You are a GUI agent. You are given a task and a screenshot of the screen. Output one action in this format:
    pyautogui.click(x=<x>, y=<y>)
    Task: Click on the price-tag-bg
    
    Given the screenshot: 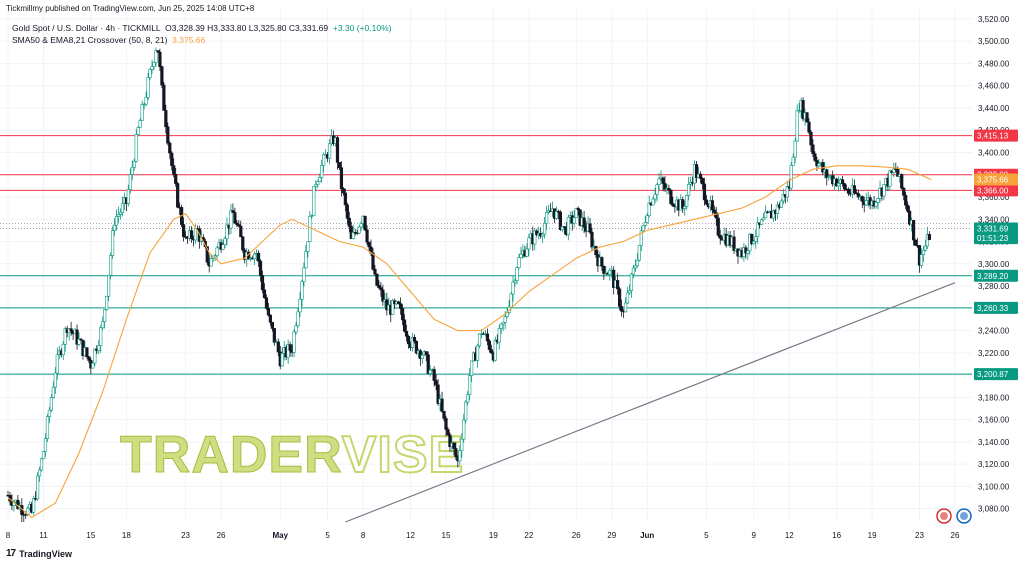 What is the action you would take?
    pyautogui.click(x=996, y=179)
    